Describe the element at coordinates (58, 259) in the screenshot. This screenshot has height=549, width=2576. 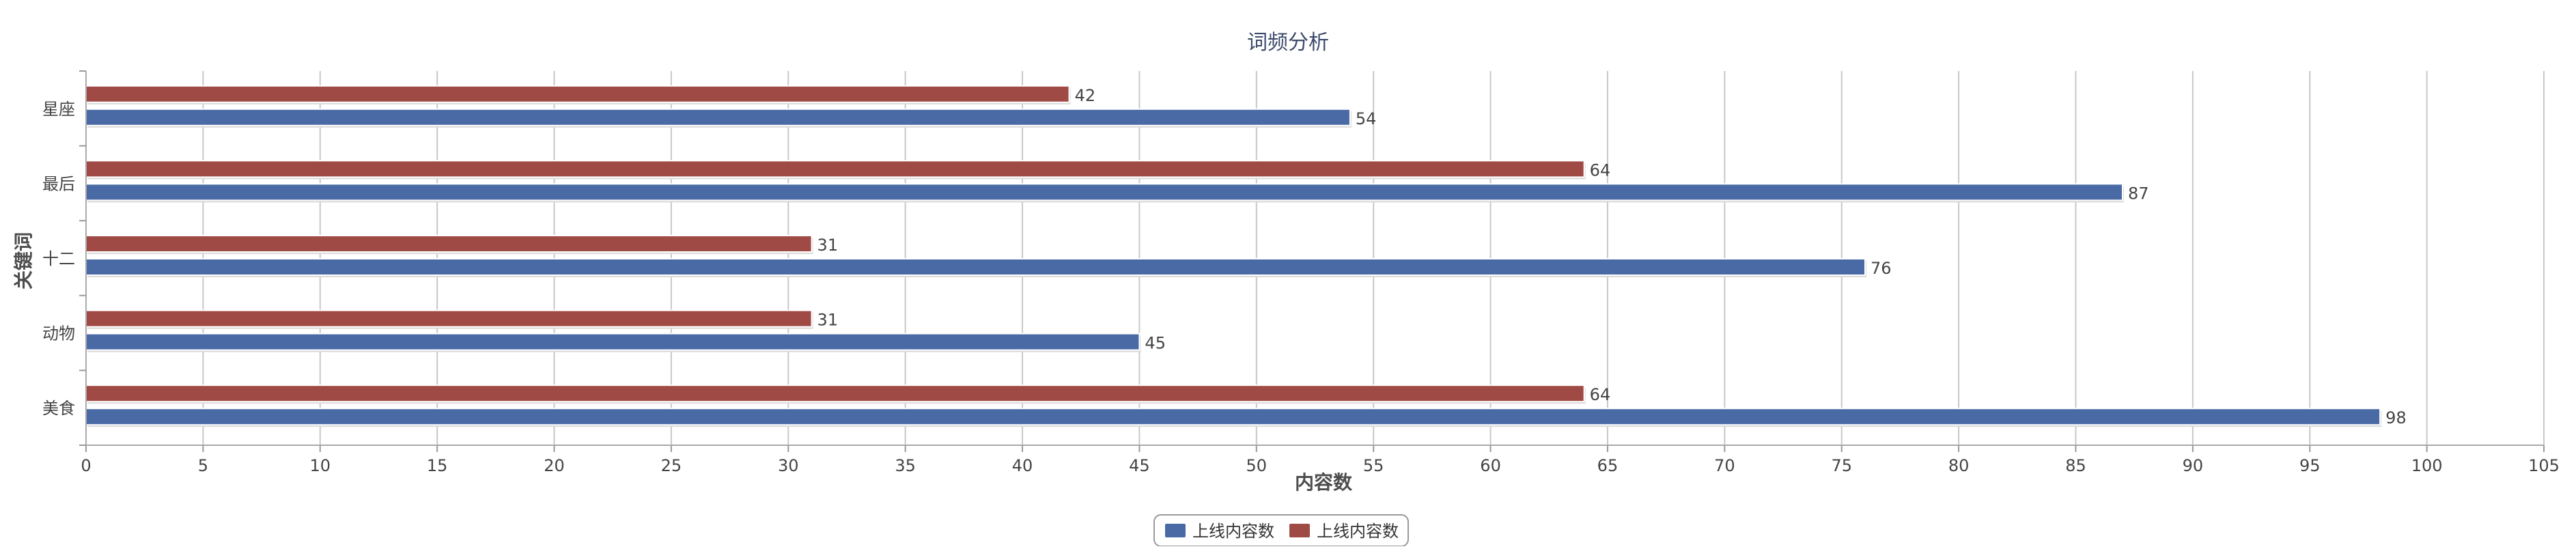
I see `y-category-label: 十二` at that location.